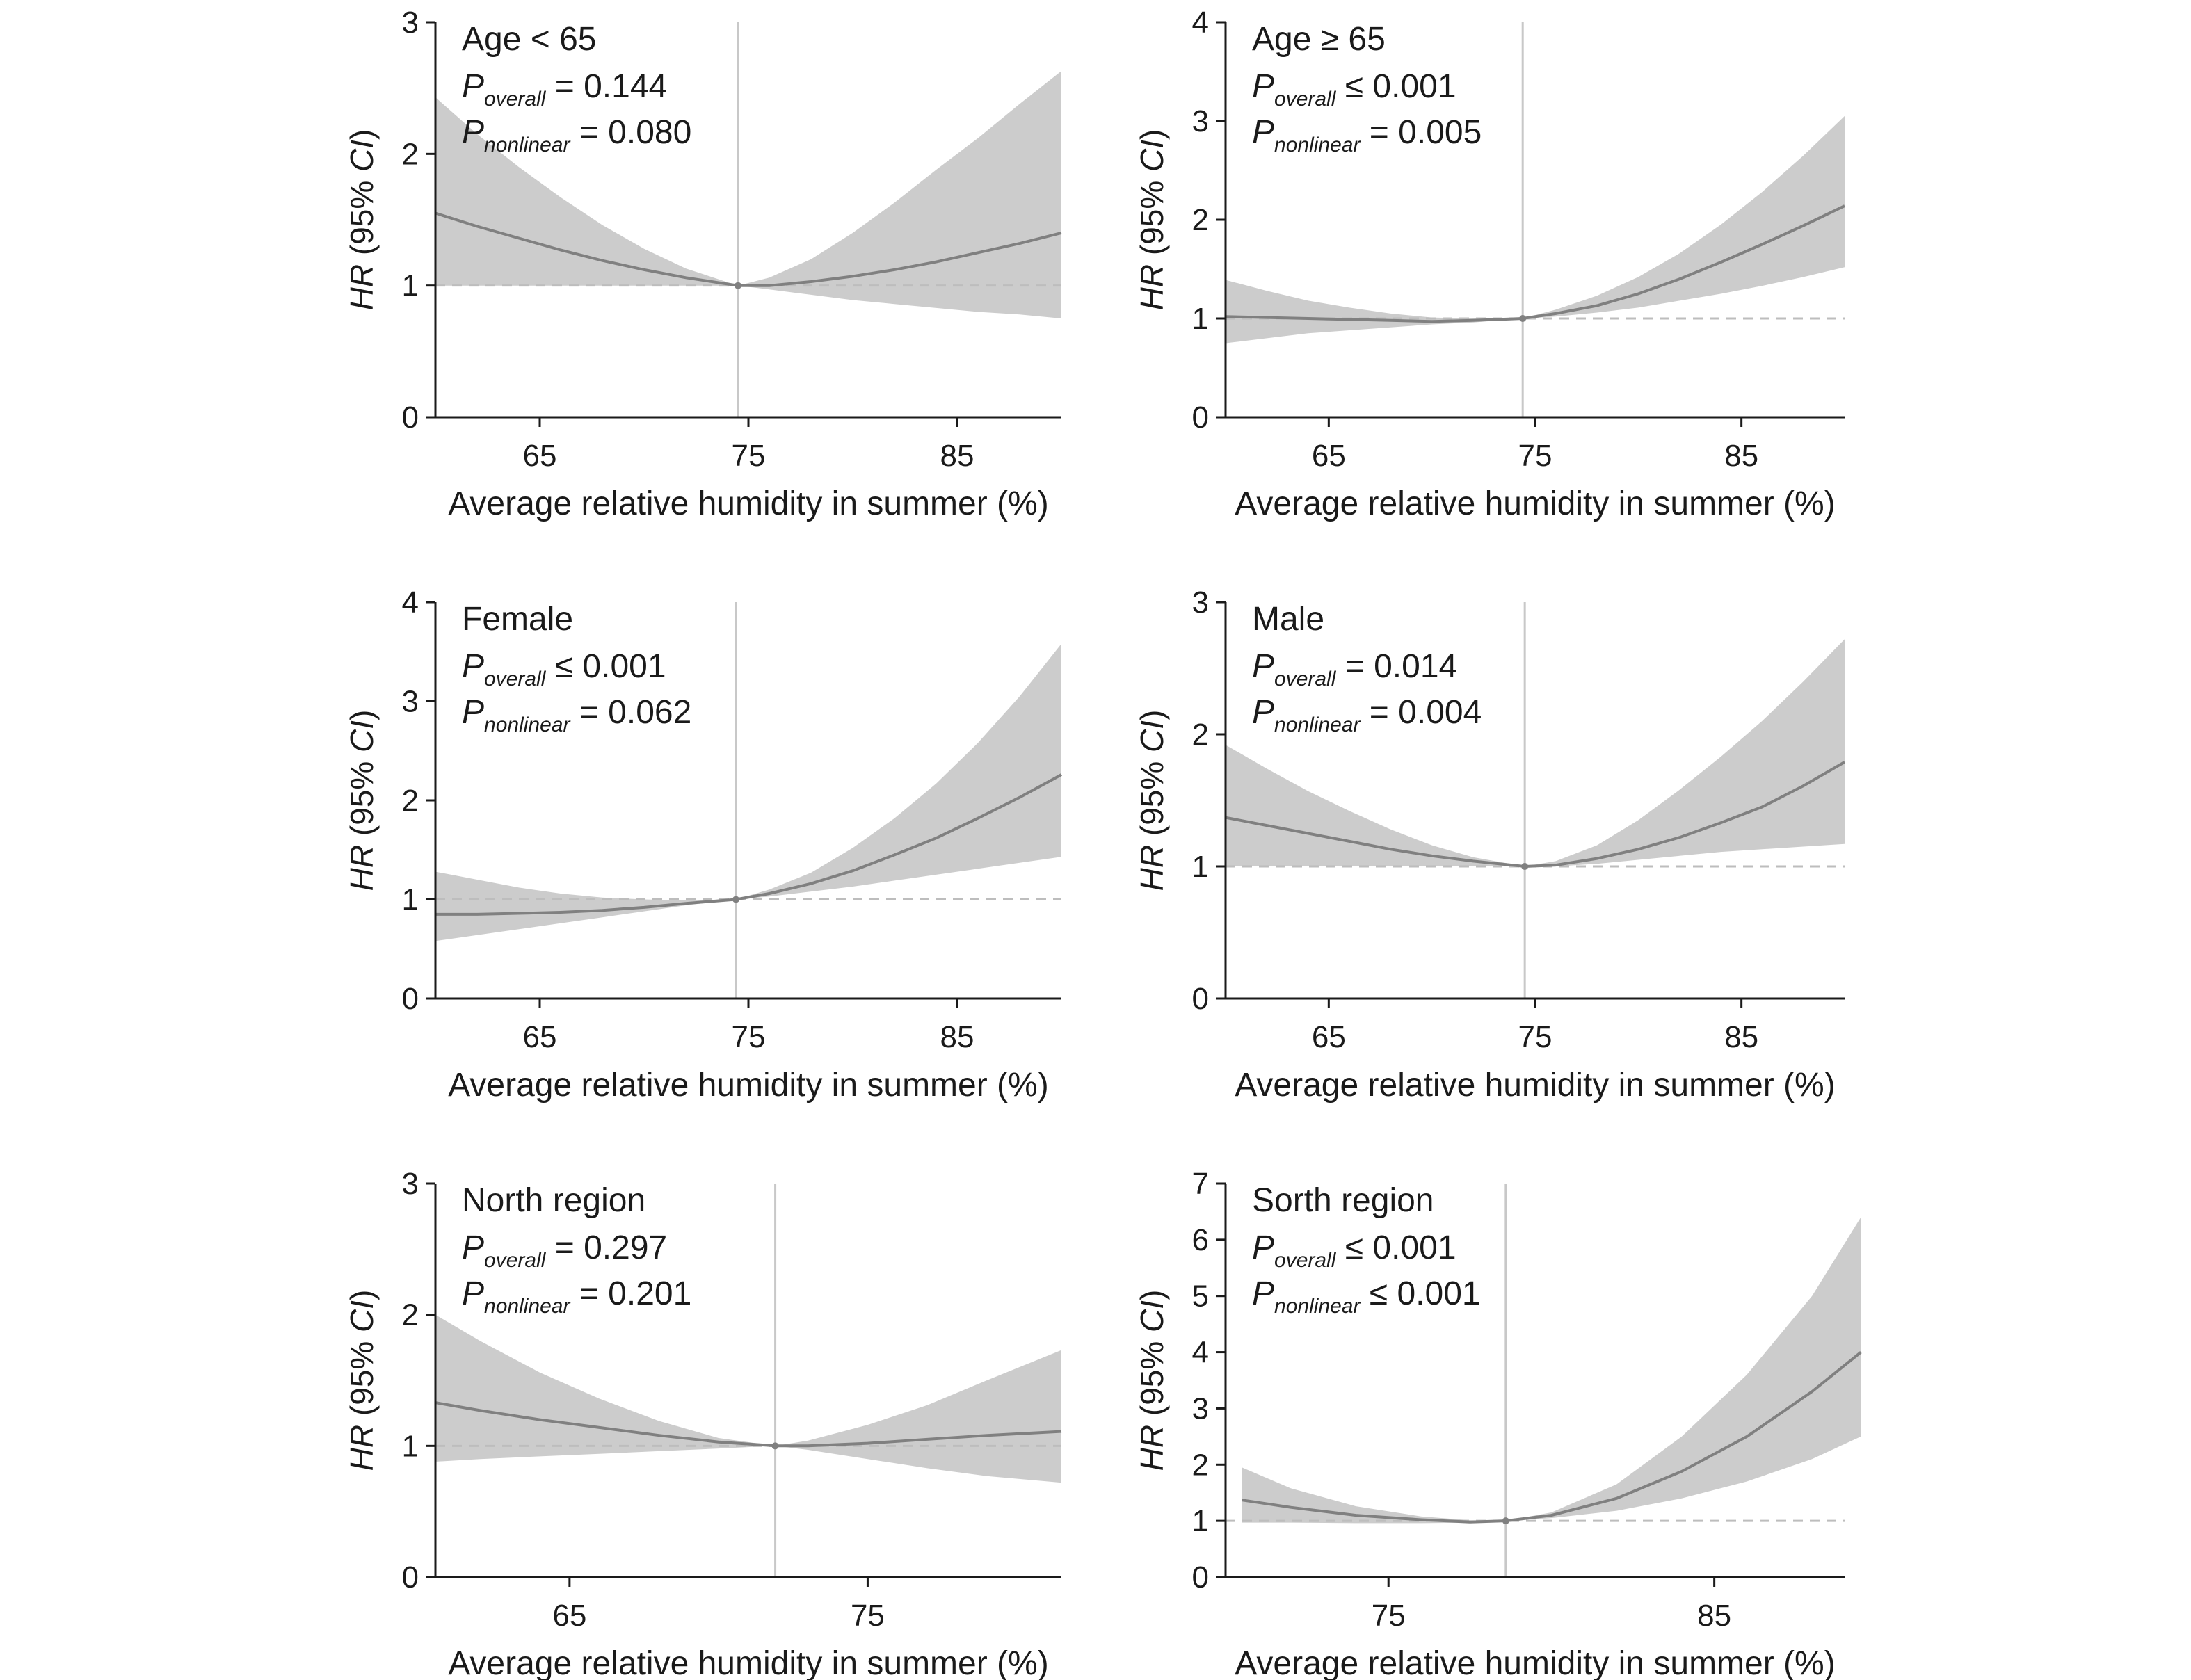 This screenshot has height=1680, width=2191. I want to click on y-tick-label: 6, so click(1201, 1240).